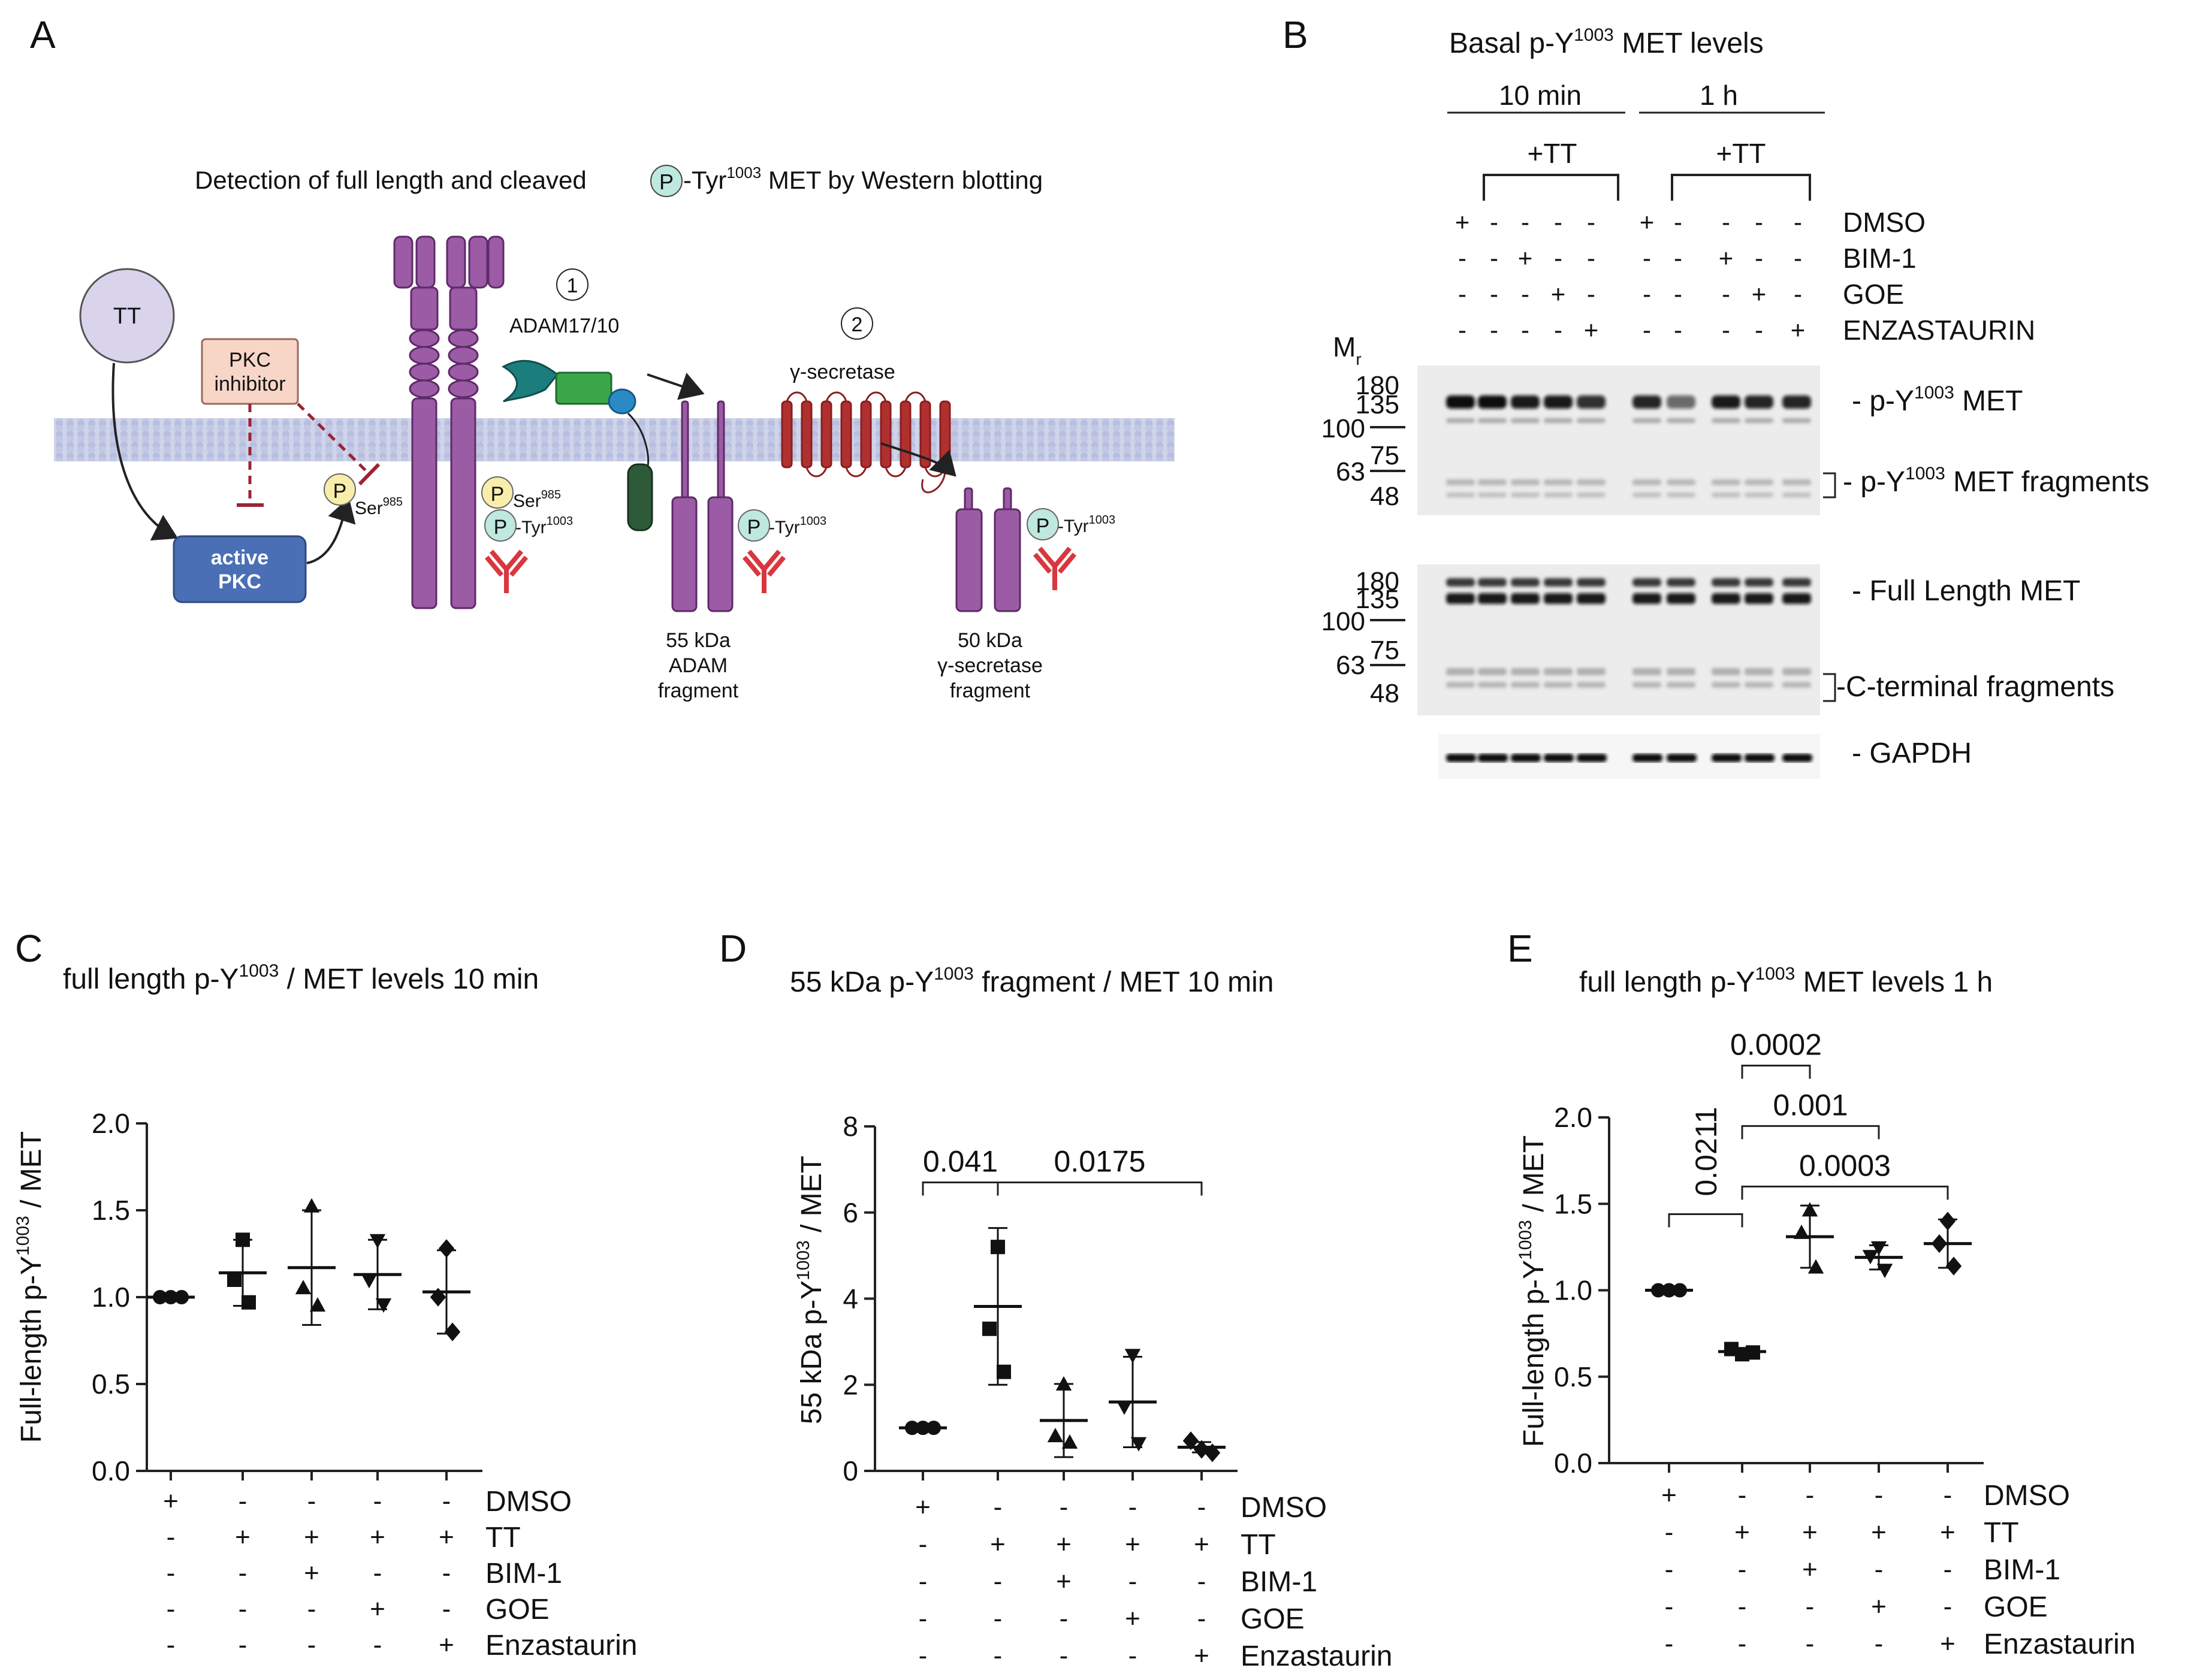  Describe the element at coordinates (1377, 582) in the screenshot. I see `mw-marker-label: 180` at that location.